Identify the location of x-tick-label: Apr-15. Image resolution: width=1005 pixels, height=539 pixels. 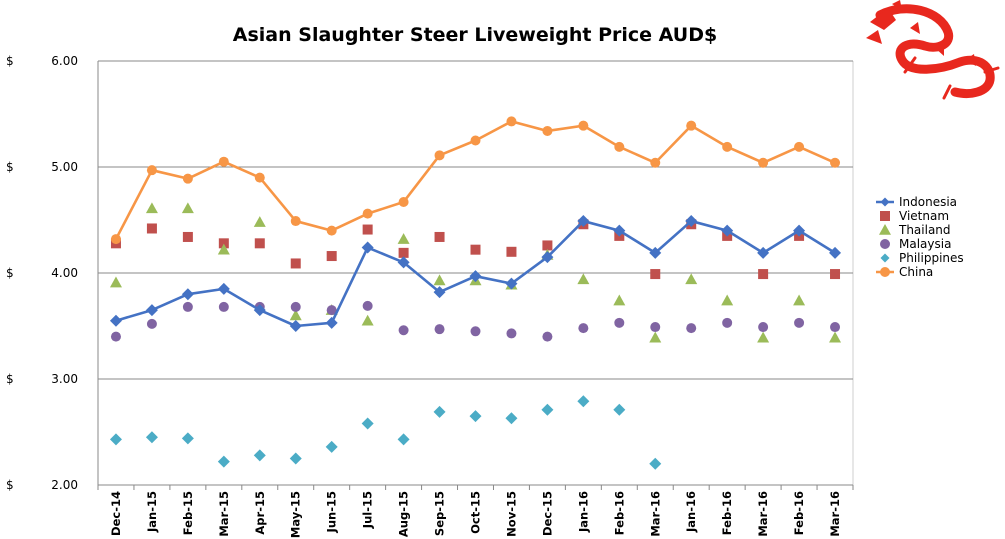
(260, 513).